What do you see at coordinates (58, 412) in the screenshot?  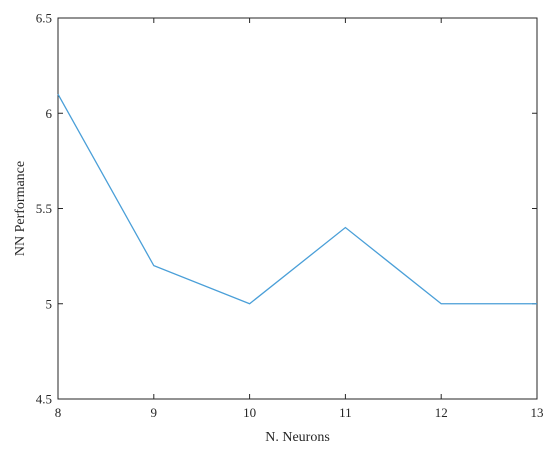 I see `x-tick-label: 8` at bounding box center [58, 412].